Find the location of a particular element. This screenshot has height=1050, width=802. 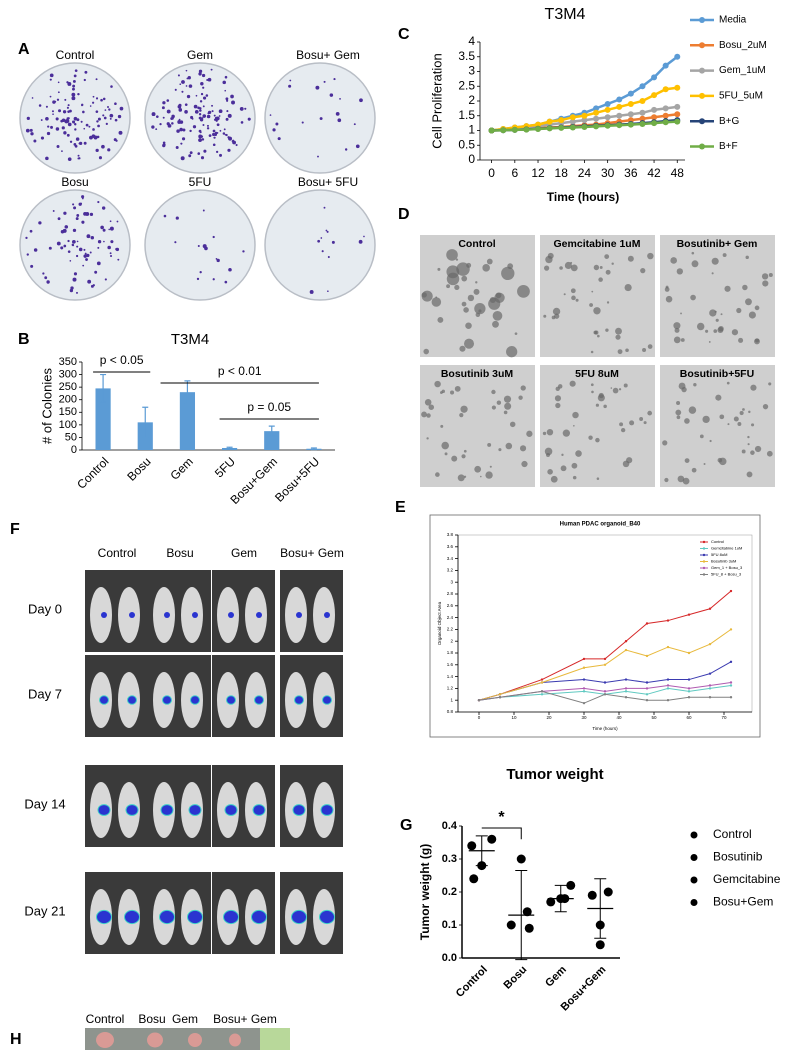

chart-frame is located at coordinates (595, 626).